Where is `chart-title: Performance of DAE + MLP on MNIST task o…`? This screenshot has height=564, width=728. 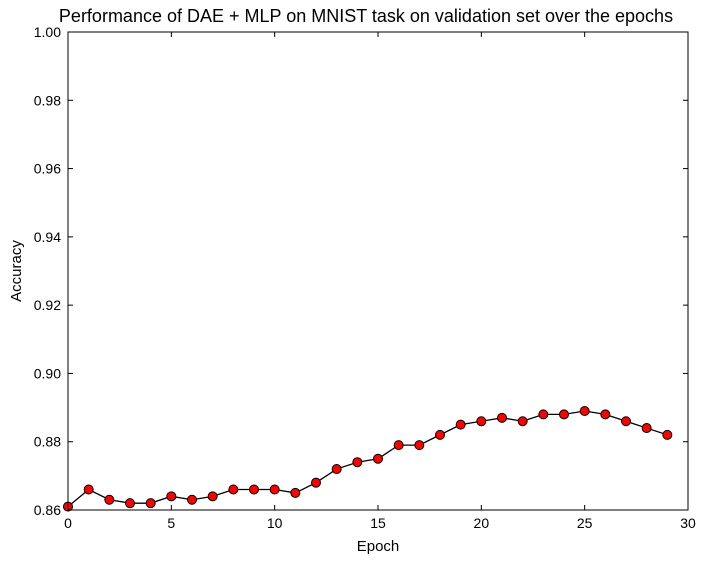 chart-title: Performance of DAE + MLP on MNIST task o… is located at coordinates (366, 16).